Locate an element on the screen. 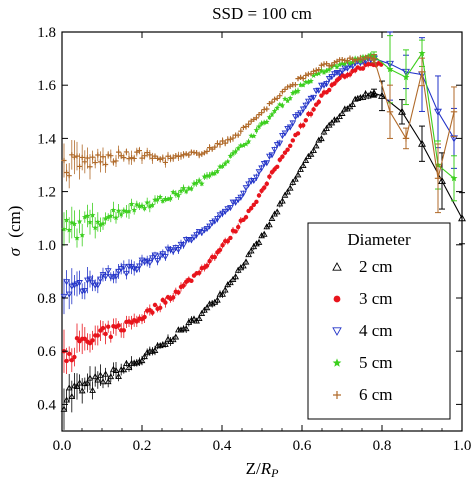 This screenshot has height=489, width=474. svg-text: σ (cm) is located at coordinates (14, 231).